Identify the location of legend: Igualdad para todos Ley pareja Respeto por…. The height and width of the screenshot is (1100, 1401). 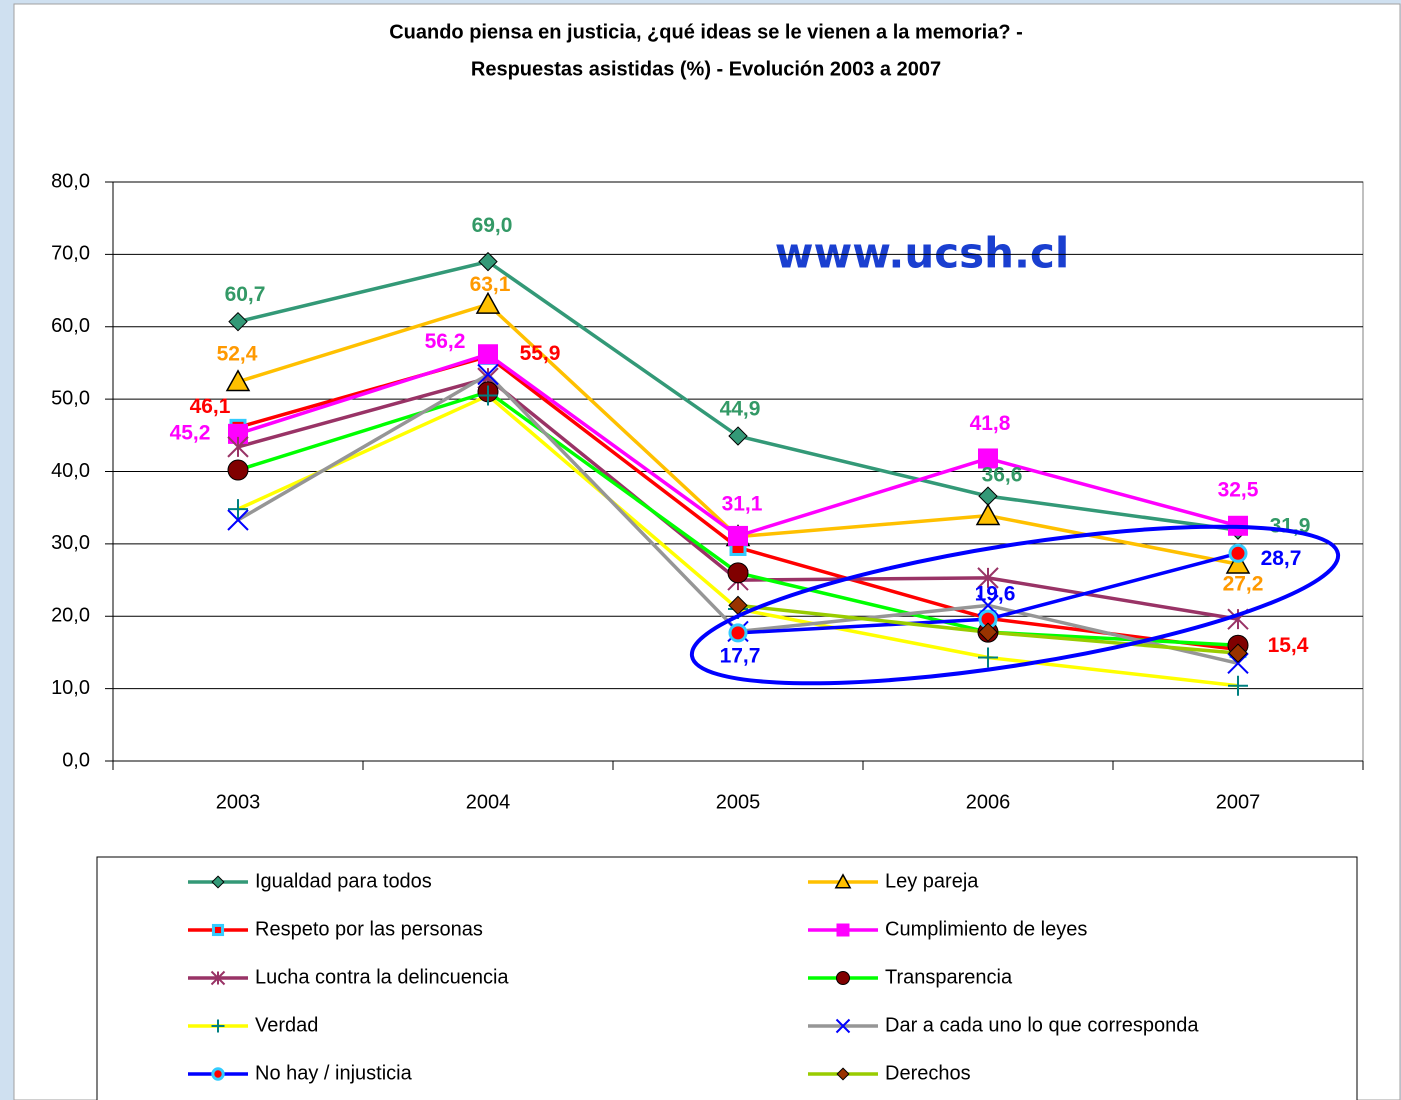
(693, 977).